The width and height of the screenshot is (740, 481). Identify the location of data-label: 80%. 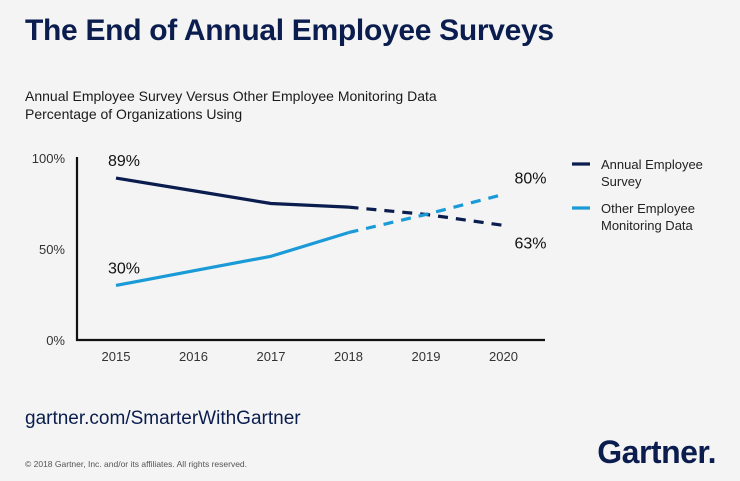
(531, 178).